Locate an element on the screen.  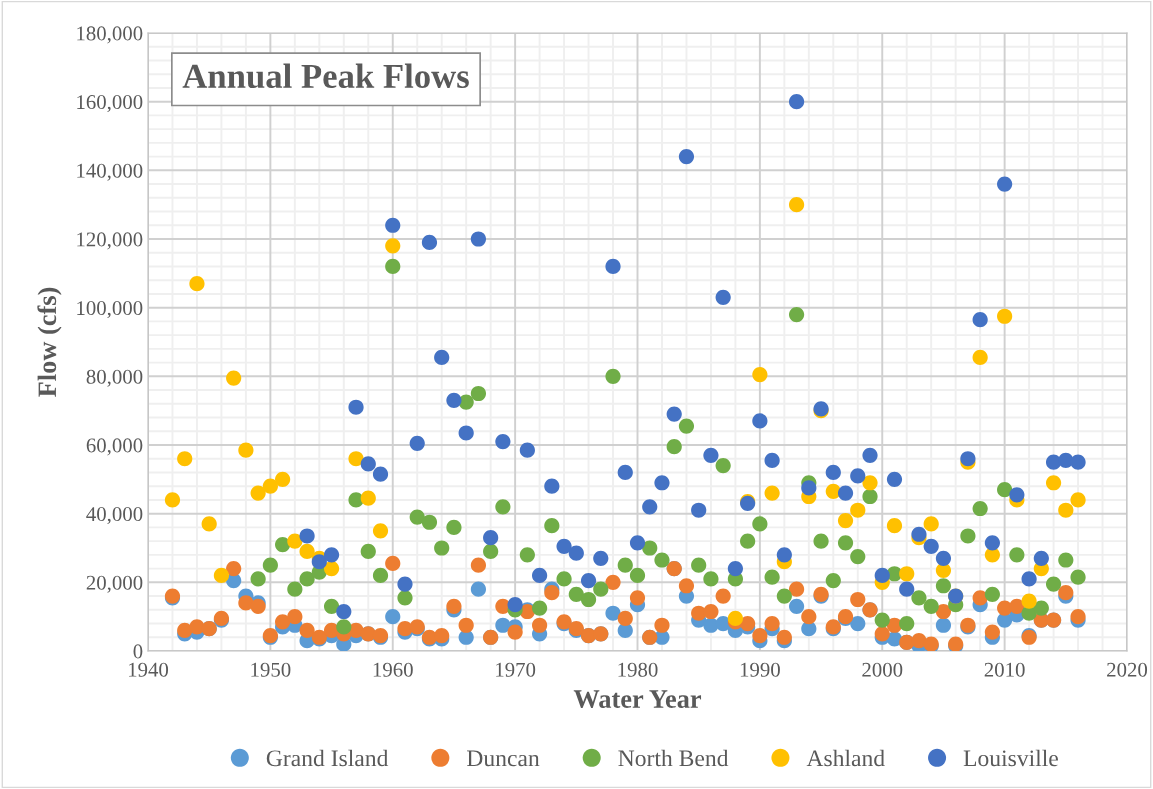
y-tick-label: 80,000 is located at coordinates (114, 378).